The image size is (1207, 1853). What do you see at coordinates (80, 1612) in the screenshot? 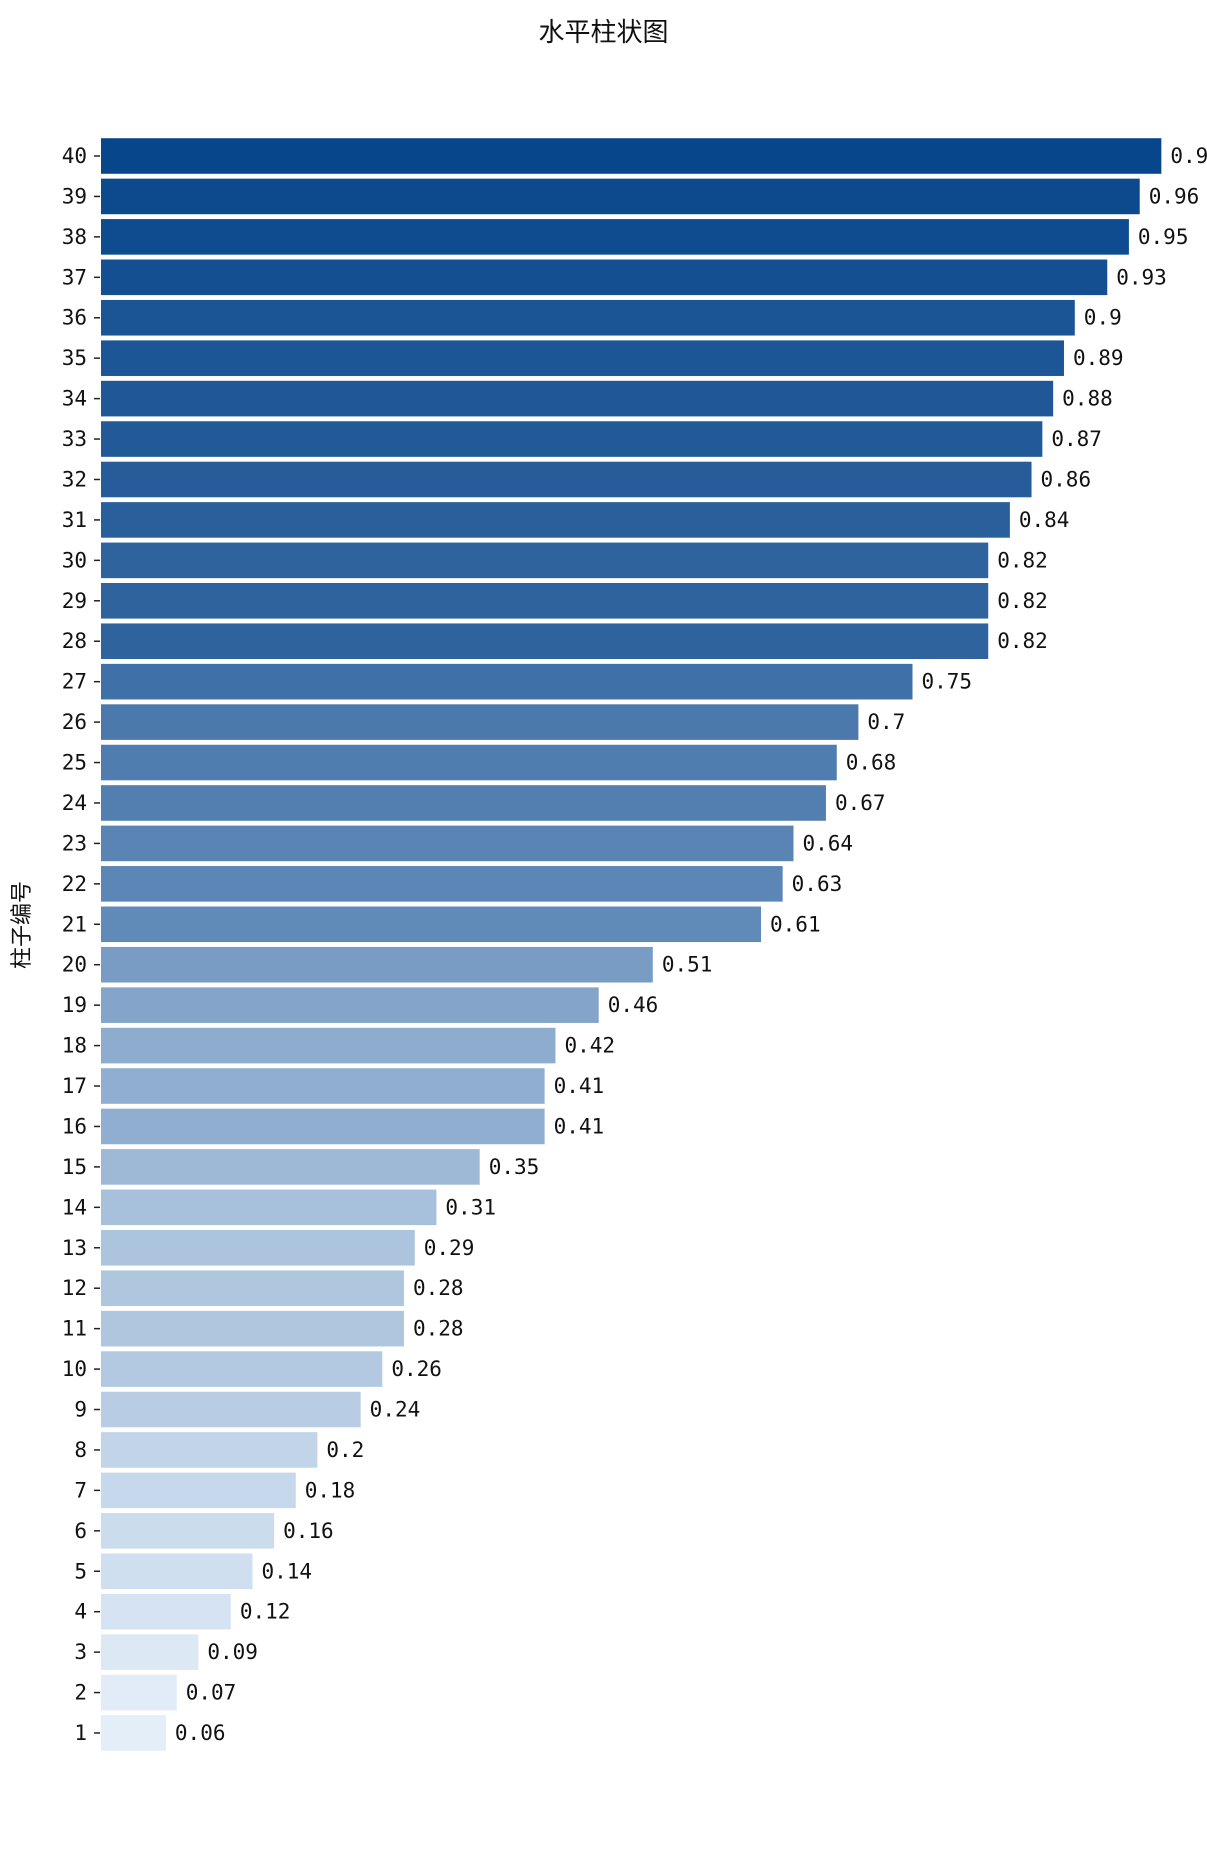
I see `y-tick-label-4: 4` at bounding box center [80, 1612].